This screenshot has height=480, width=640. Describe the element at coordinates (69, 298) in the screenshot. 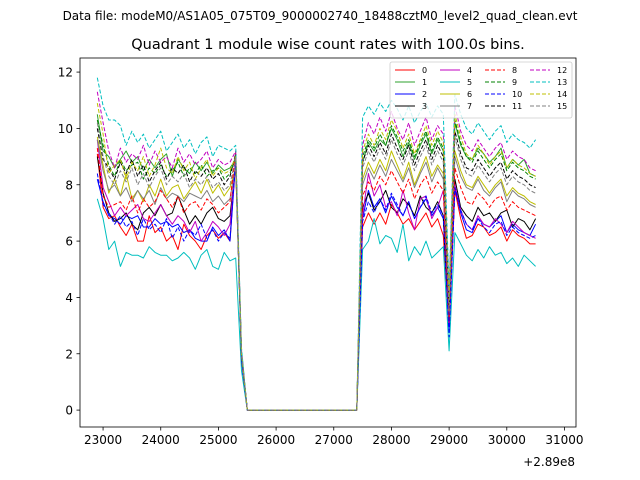

I see `y-tick-label: 4` at that location.